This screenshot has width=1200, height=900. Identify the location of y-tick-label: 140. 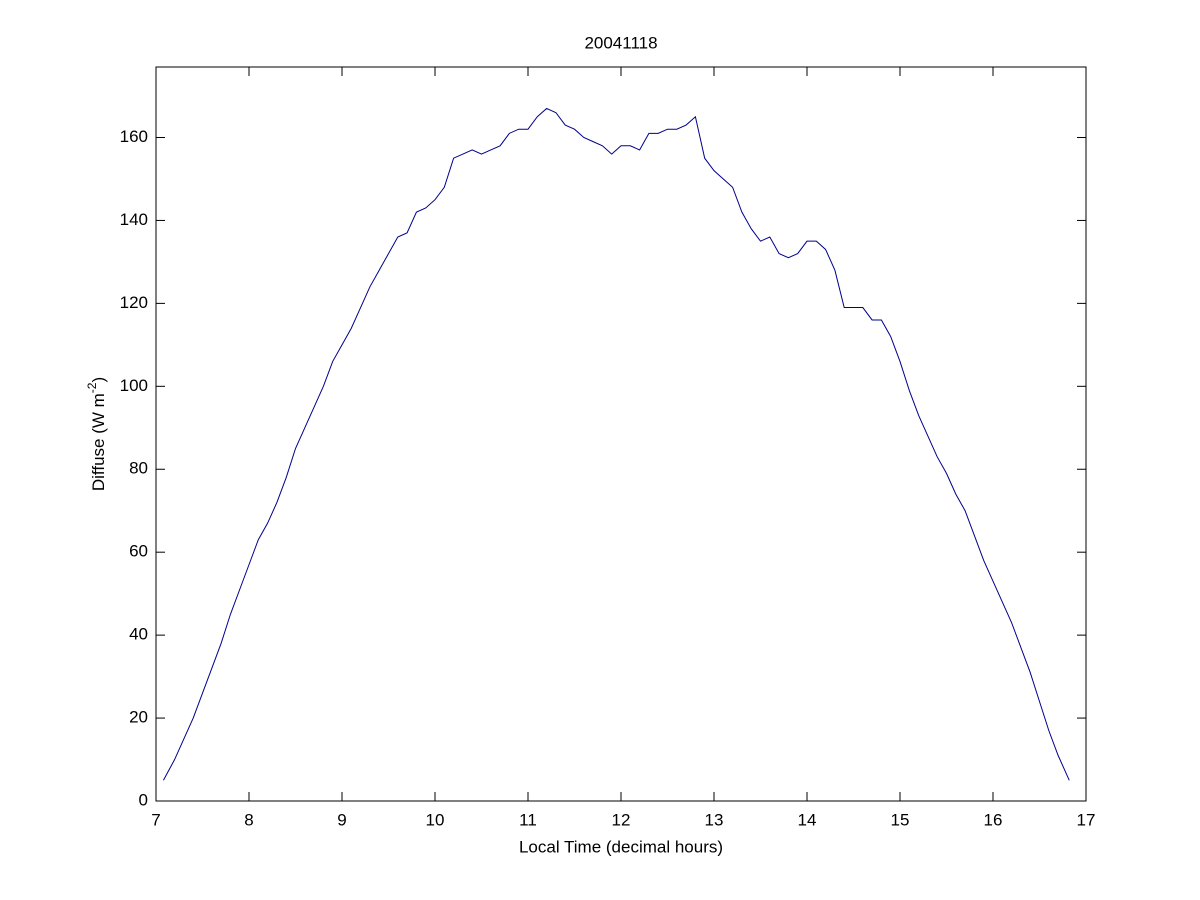
(134, 219).